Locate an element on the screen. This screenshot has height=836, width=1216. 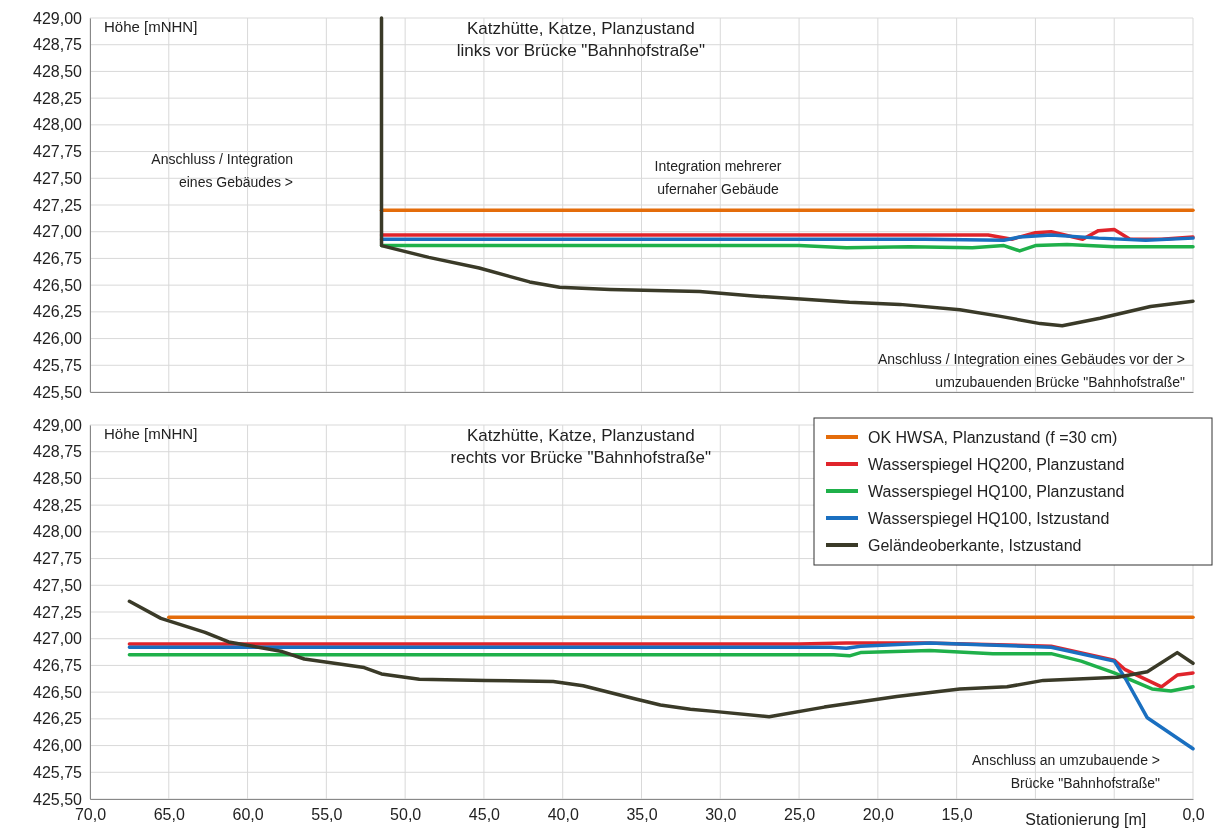
annotation: Anschluss / Integration eines Gebäudes > is located at coordinates (222, 170).